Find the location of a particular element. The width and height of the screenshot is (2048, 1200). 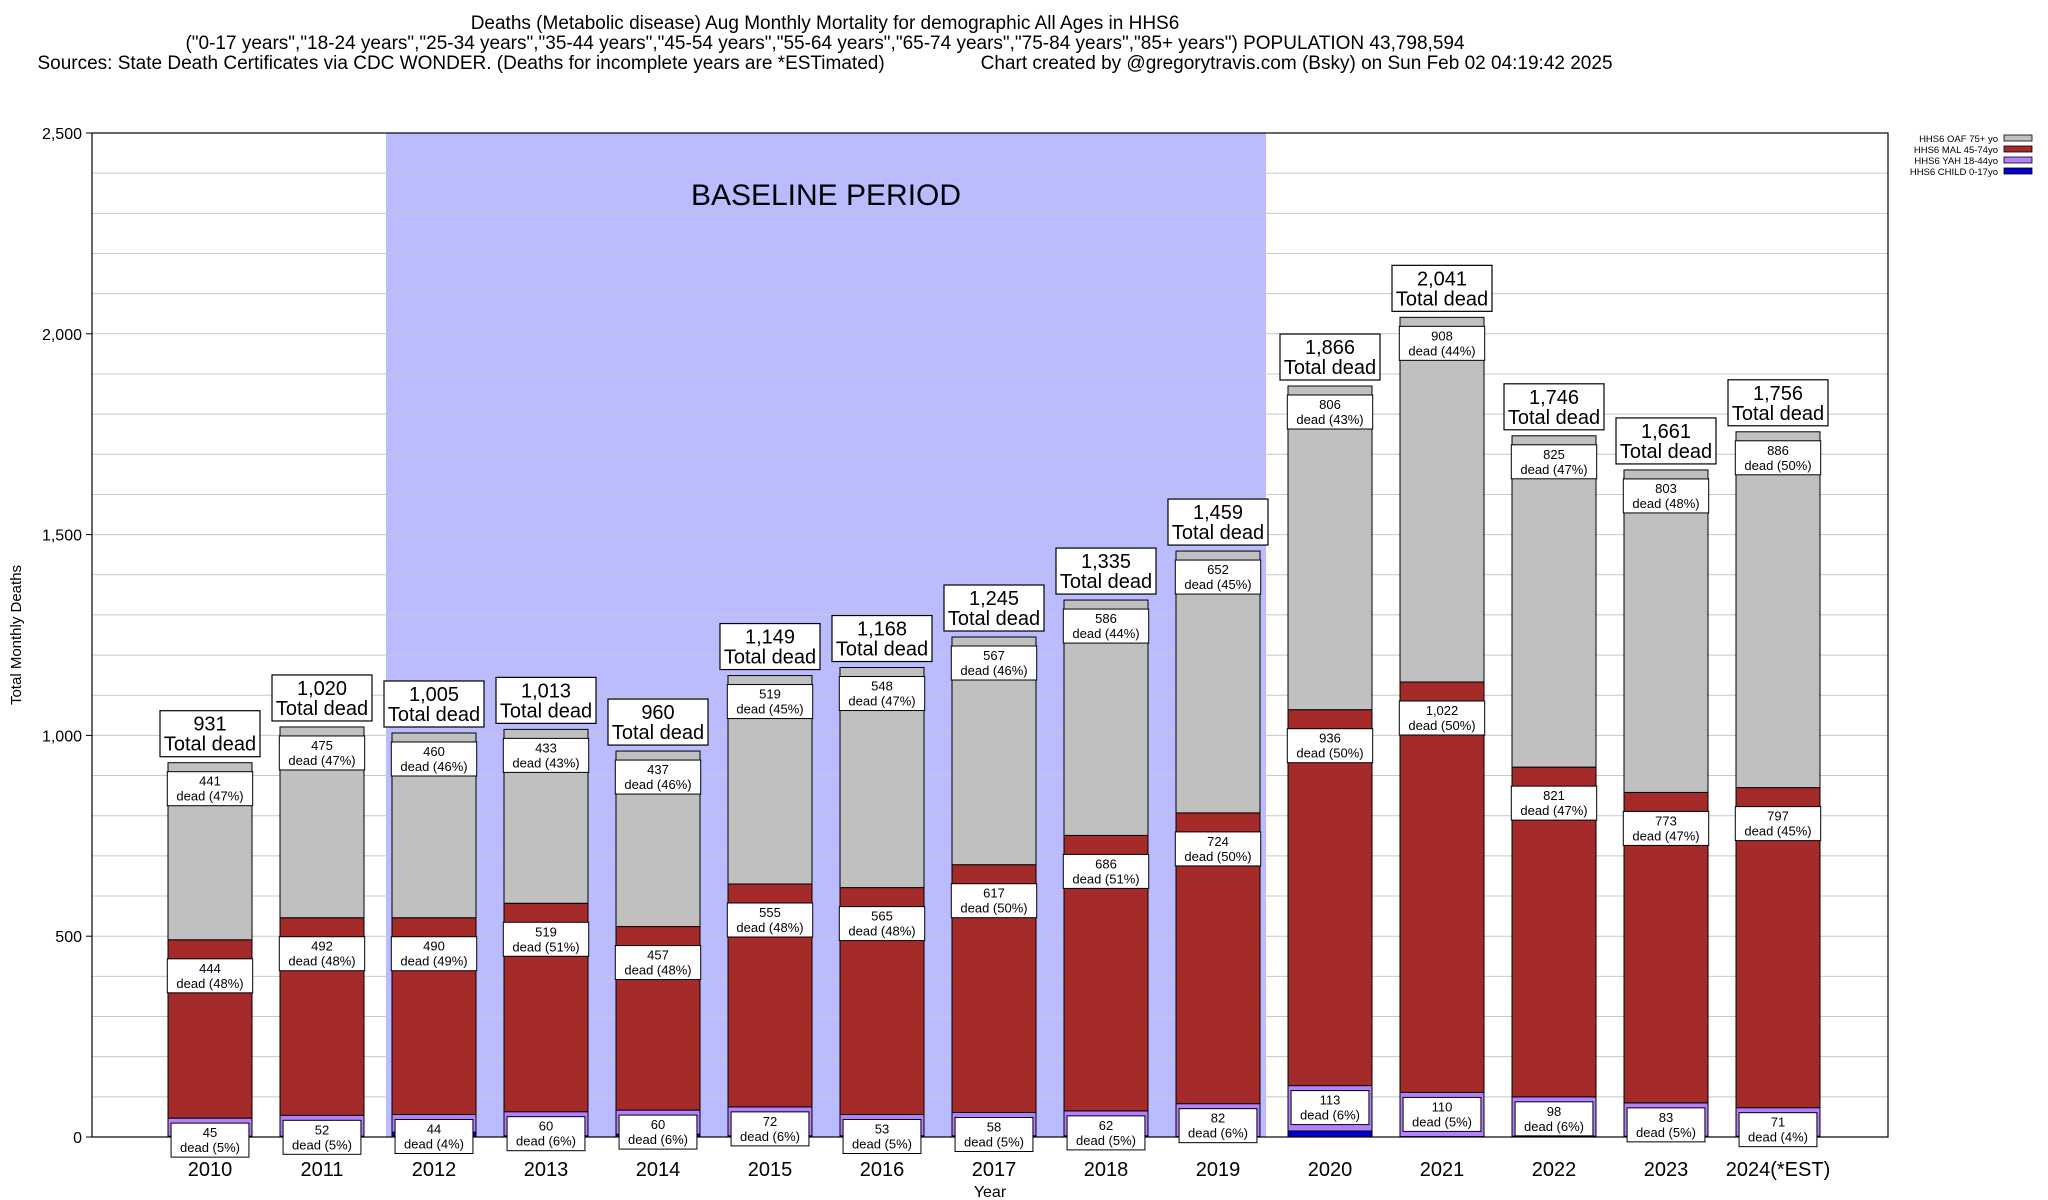

total-label-value: 1,020 is located at coordinates (322, 689).